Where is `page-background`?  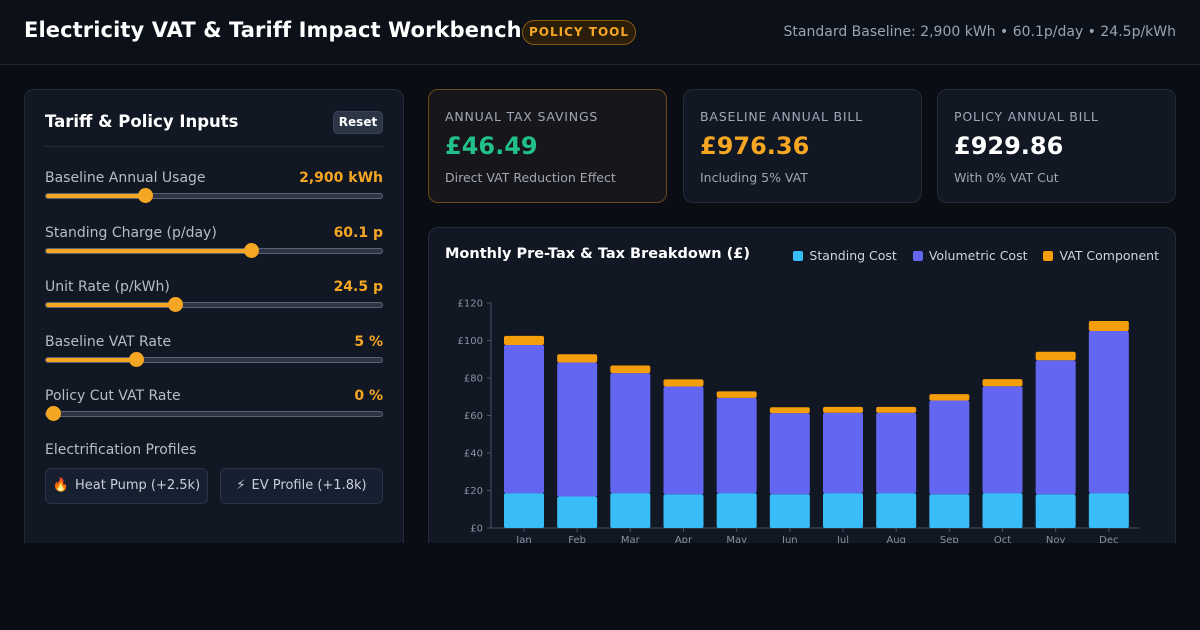 page-background is located at coordinates (600, 586).